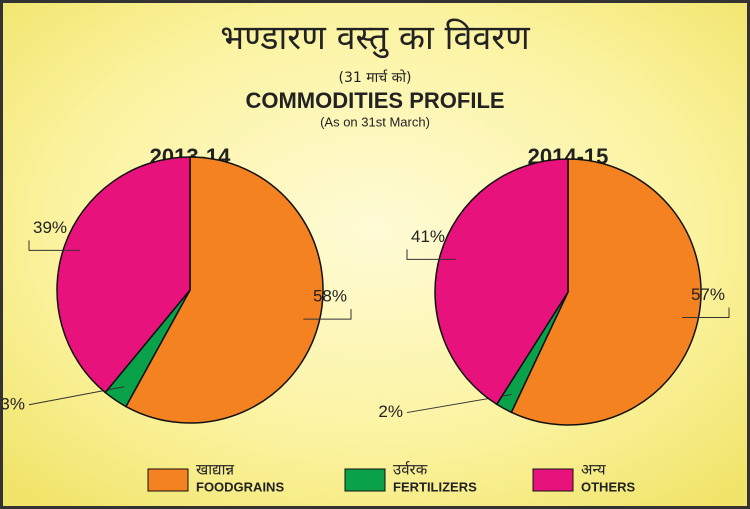 This screenshot has width=750, height=509. Describe the element at coordinates (428, 236) in the screenshot. I see `data-label: 41%` at that location.